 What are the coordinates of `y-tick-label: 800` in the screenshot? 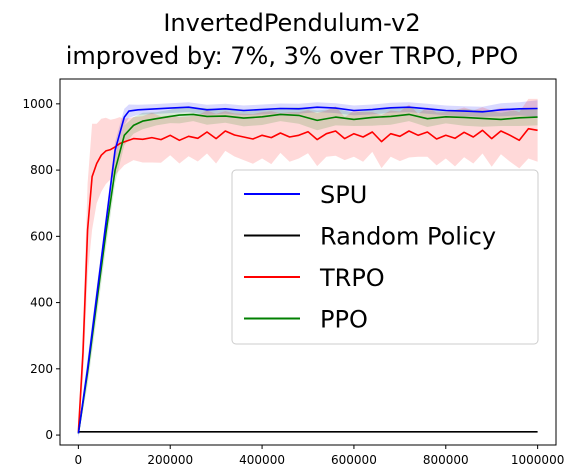 It's located at (41, 170).